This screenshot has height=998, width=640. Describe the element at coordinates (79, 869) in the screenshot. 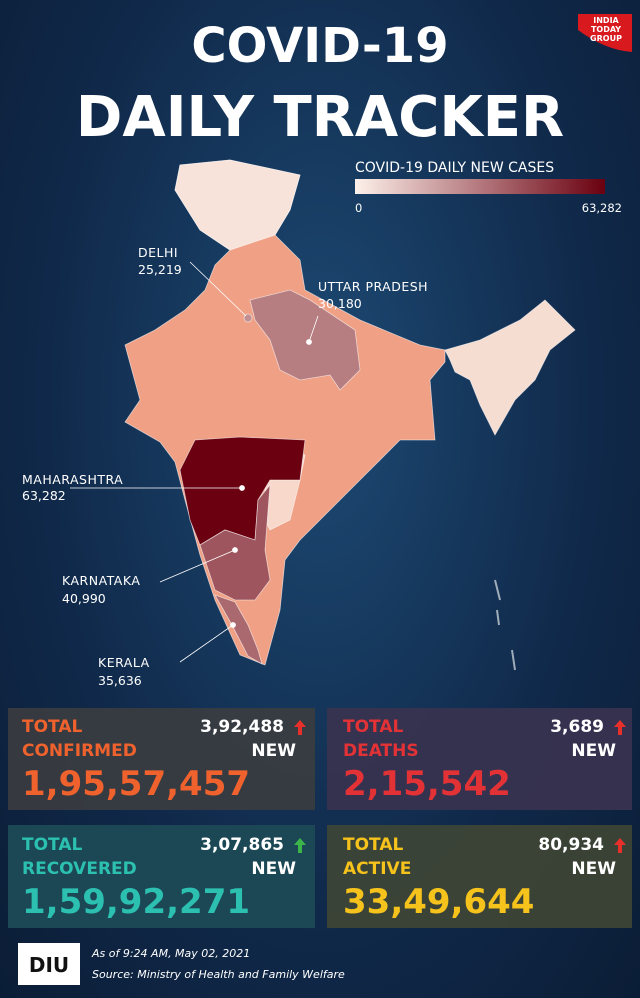

I see `card-label: RECOVERED` at that location.